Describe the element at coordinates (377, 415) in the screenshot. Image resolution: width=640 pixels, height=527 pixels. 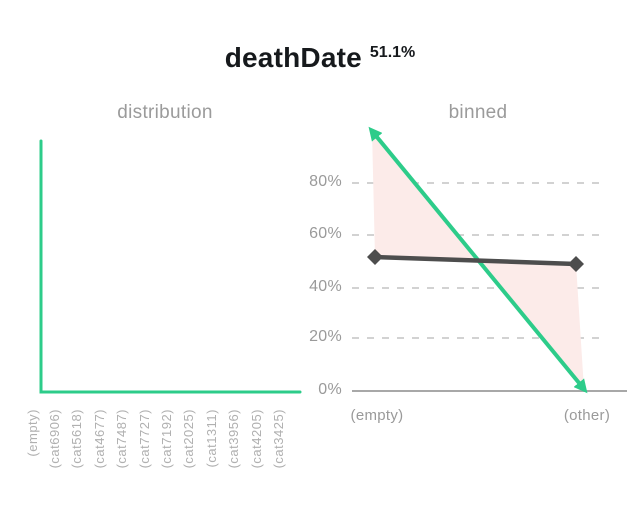
I see `binned-xlabel-empty: (empty)` at that location.